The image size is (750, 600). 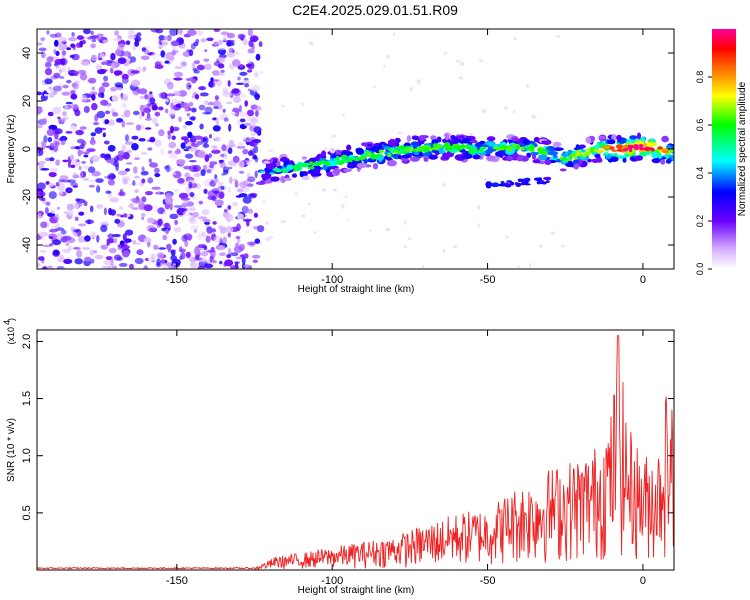 What do you see at coordinates (27, 149) in the screenshot?
I see `spectrogram-y-tick-label: 0` at bounding box center [27, 149].